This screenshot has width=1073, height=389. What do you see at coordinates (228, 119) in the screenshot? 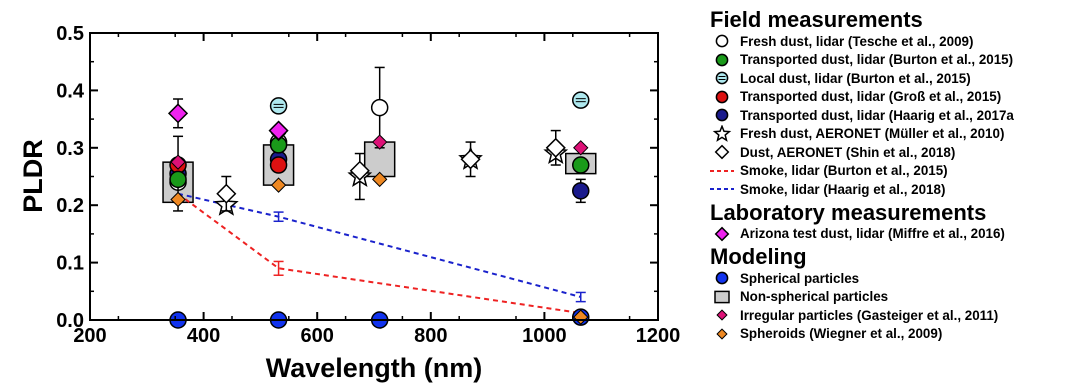
I see `series-arizona-test-dust-lidar-miffre-et-al-2016` at bounding box center [228, 119].